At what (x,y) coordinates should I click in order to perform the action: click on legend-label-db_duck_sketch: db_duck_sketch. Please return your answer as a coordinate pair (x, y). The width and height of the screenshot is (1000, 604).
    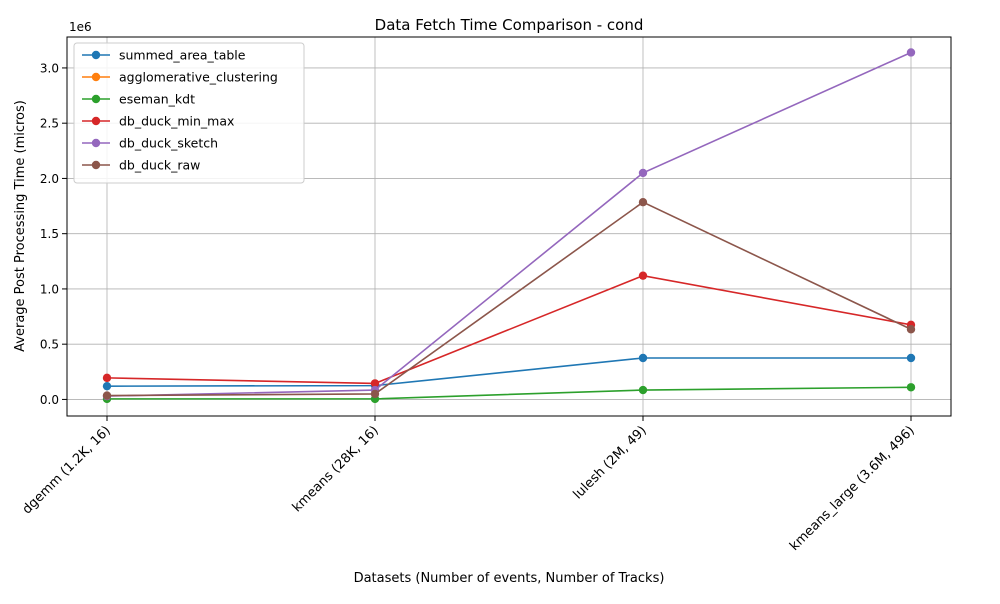
    Looking at the image, I should click on (168, 143).